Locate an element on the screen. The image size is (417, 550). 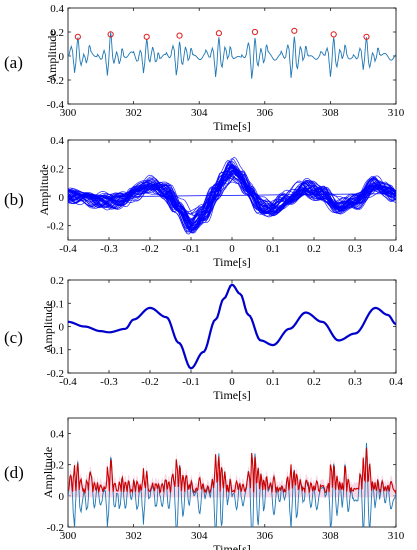
panel-label-b: (b) is located at coordinates (14, 199).